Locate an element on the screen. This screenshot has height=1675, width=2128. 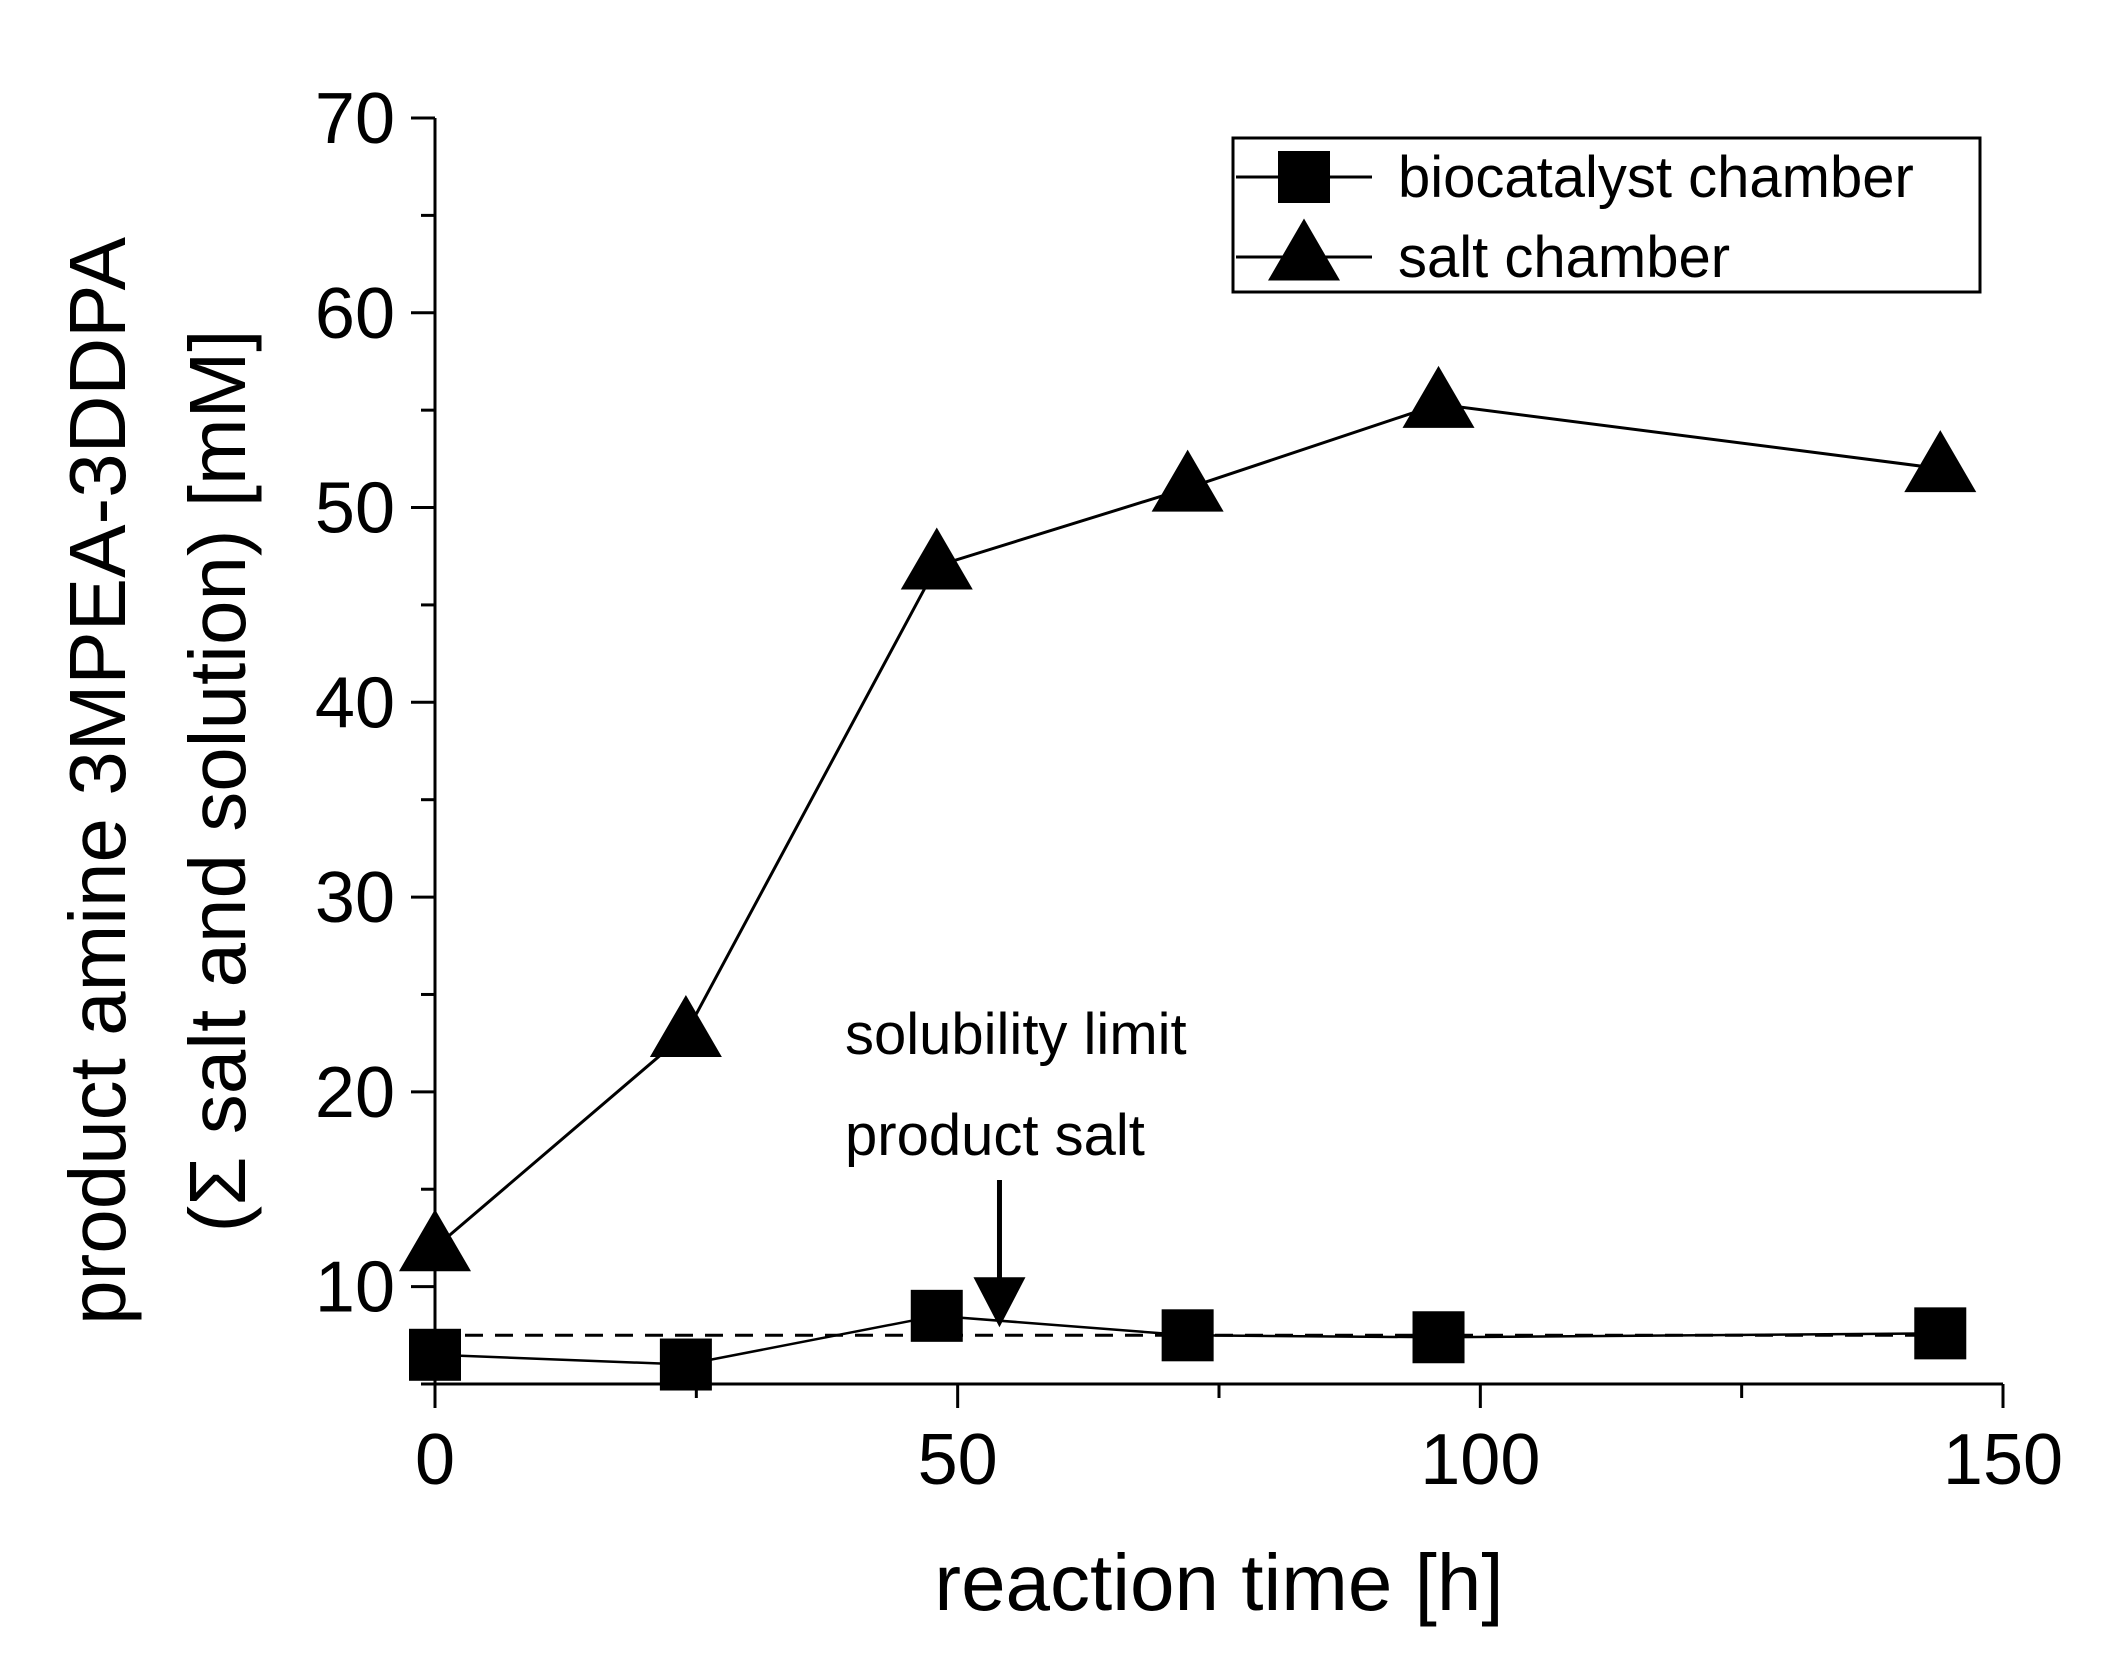
annotation-arrow is located at coordinates (999, 1254).